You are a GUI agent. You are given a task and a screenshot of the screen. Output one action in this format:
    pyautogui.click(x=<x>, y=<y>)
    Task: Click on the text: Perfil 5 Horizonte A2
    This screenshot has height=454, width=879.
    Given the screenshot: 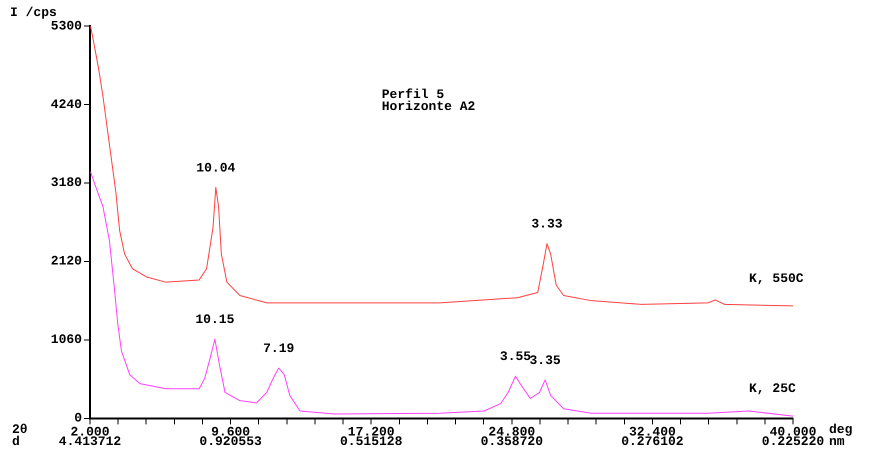 What is the action you would take?
    pyautogui.click(x=429, y=100)
    